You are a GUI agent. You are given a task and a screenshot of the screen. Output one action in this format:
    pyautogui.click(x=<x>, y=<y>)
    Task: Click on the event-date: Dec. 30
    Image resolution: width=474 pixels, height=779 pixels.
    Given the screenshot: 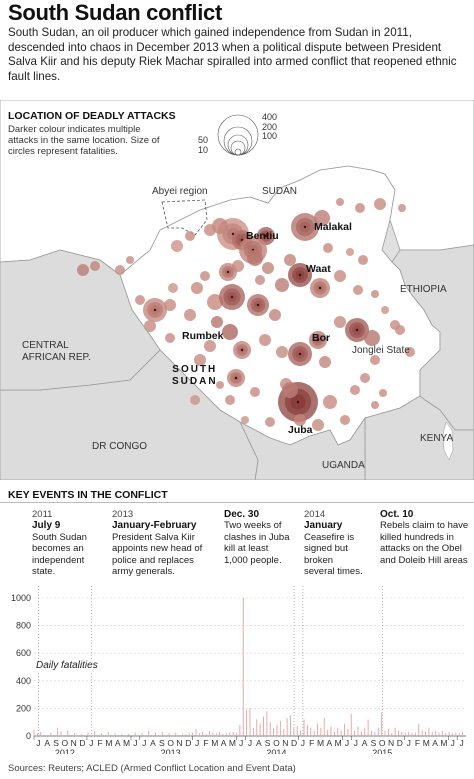 What is the action you would take?
    pyautogui.click(x=263, y=514)
    